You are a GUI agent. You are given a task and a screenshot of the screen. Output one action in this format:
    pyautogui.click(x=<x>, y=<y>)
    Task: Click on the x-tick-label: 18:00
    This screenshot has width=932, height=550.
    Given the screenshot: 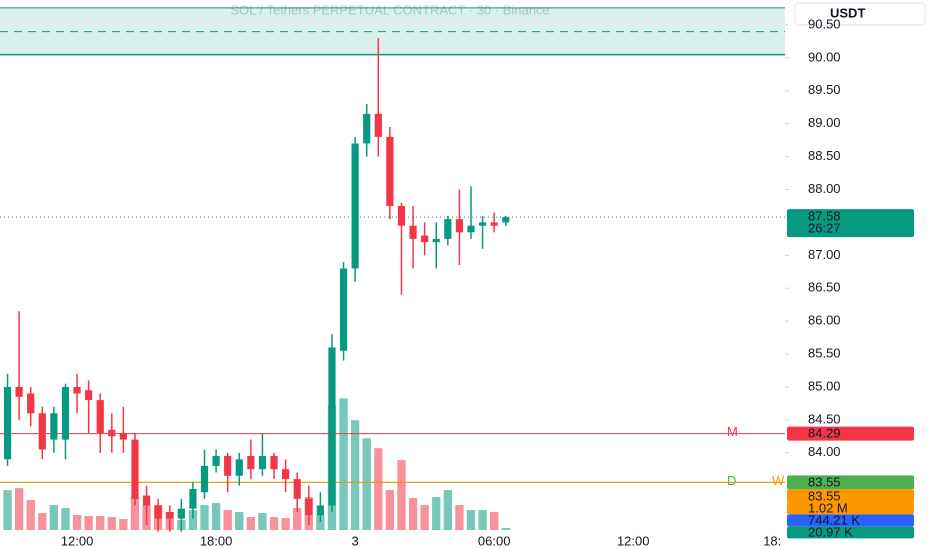 What is the action you would take?
    pyautogui.click(x=216, y=540)
    